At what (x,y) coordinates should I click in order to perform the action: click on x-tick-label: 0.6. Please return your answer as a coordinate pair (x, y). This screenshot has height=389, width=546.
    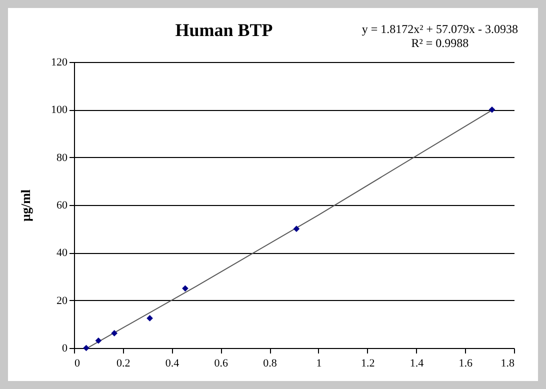
    Looking at the image, I should click on (221, 364).